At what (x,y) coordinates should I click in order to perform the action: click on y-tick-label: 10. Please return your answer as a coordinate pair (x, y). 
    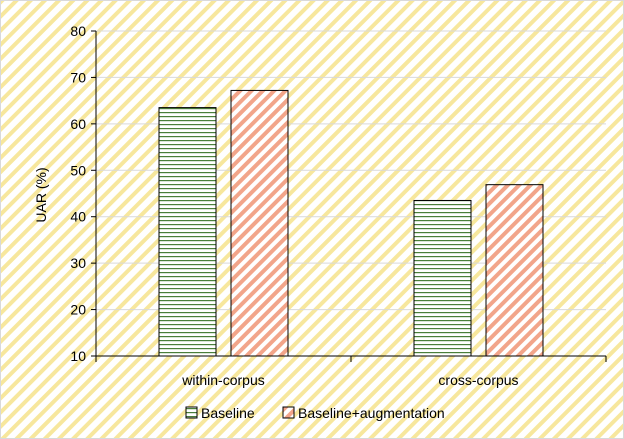
    Looking at the image, I should click on (78, 356).